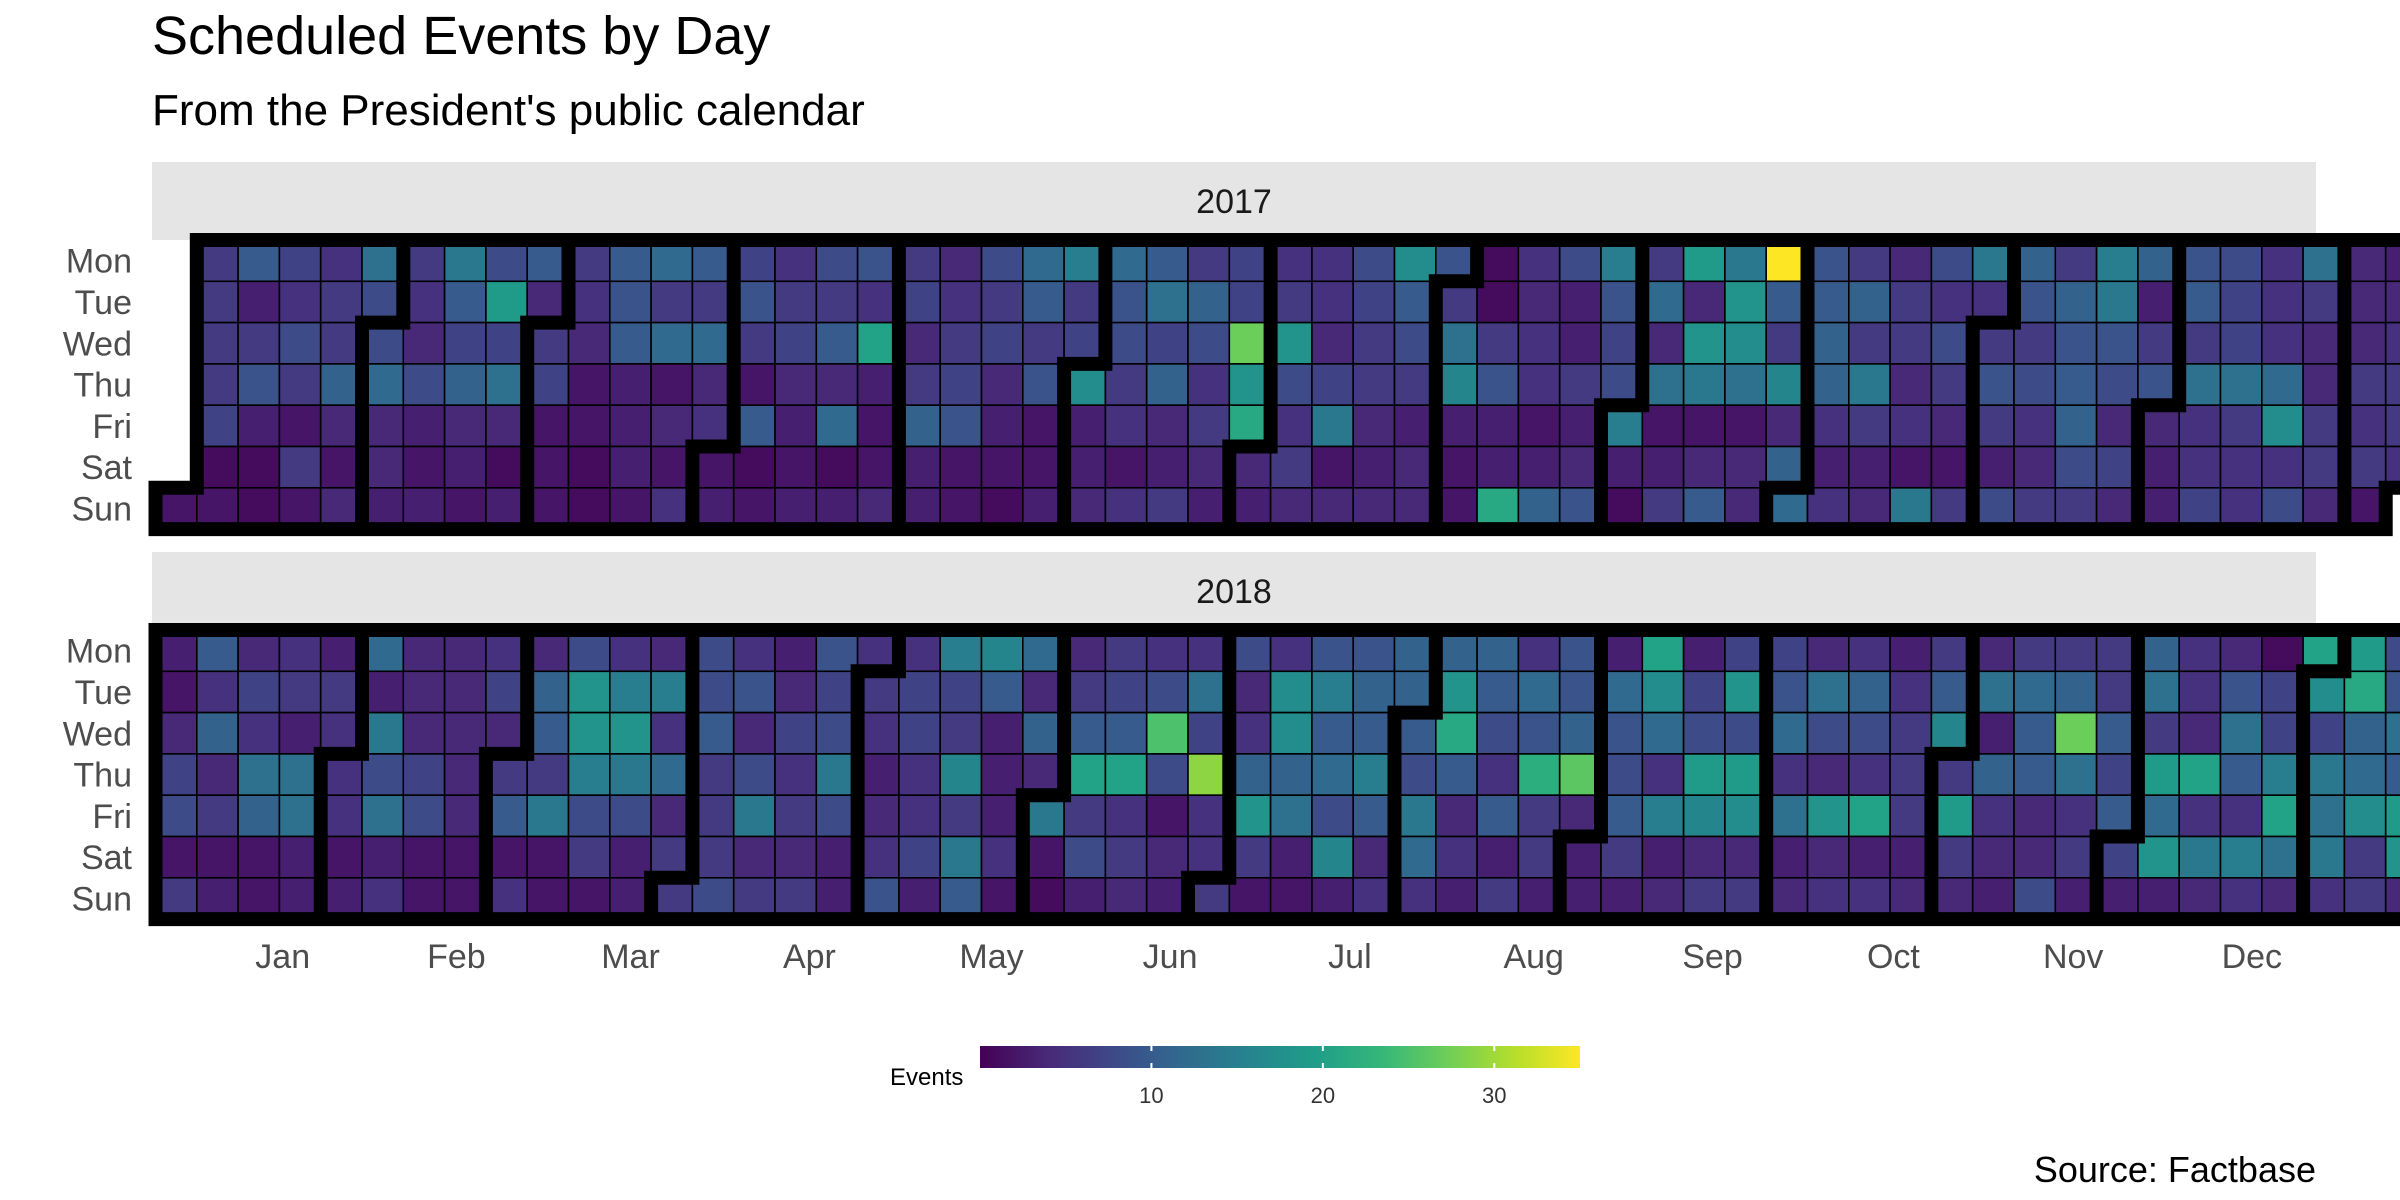 Image resolution: width=2400 pixels, height=1200 pixels. Describe the element at coordinates (99, 652) in the screenshot. I see `weekday-label: Mon` at that location.